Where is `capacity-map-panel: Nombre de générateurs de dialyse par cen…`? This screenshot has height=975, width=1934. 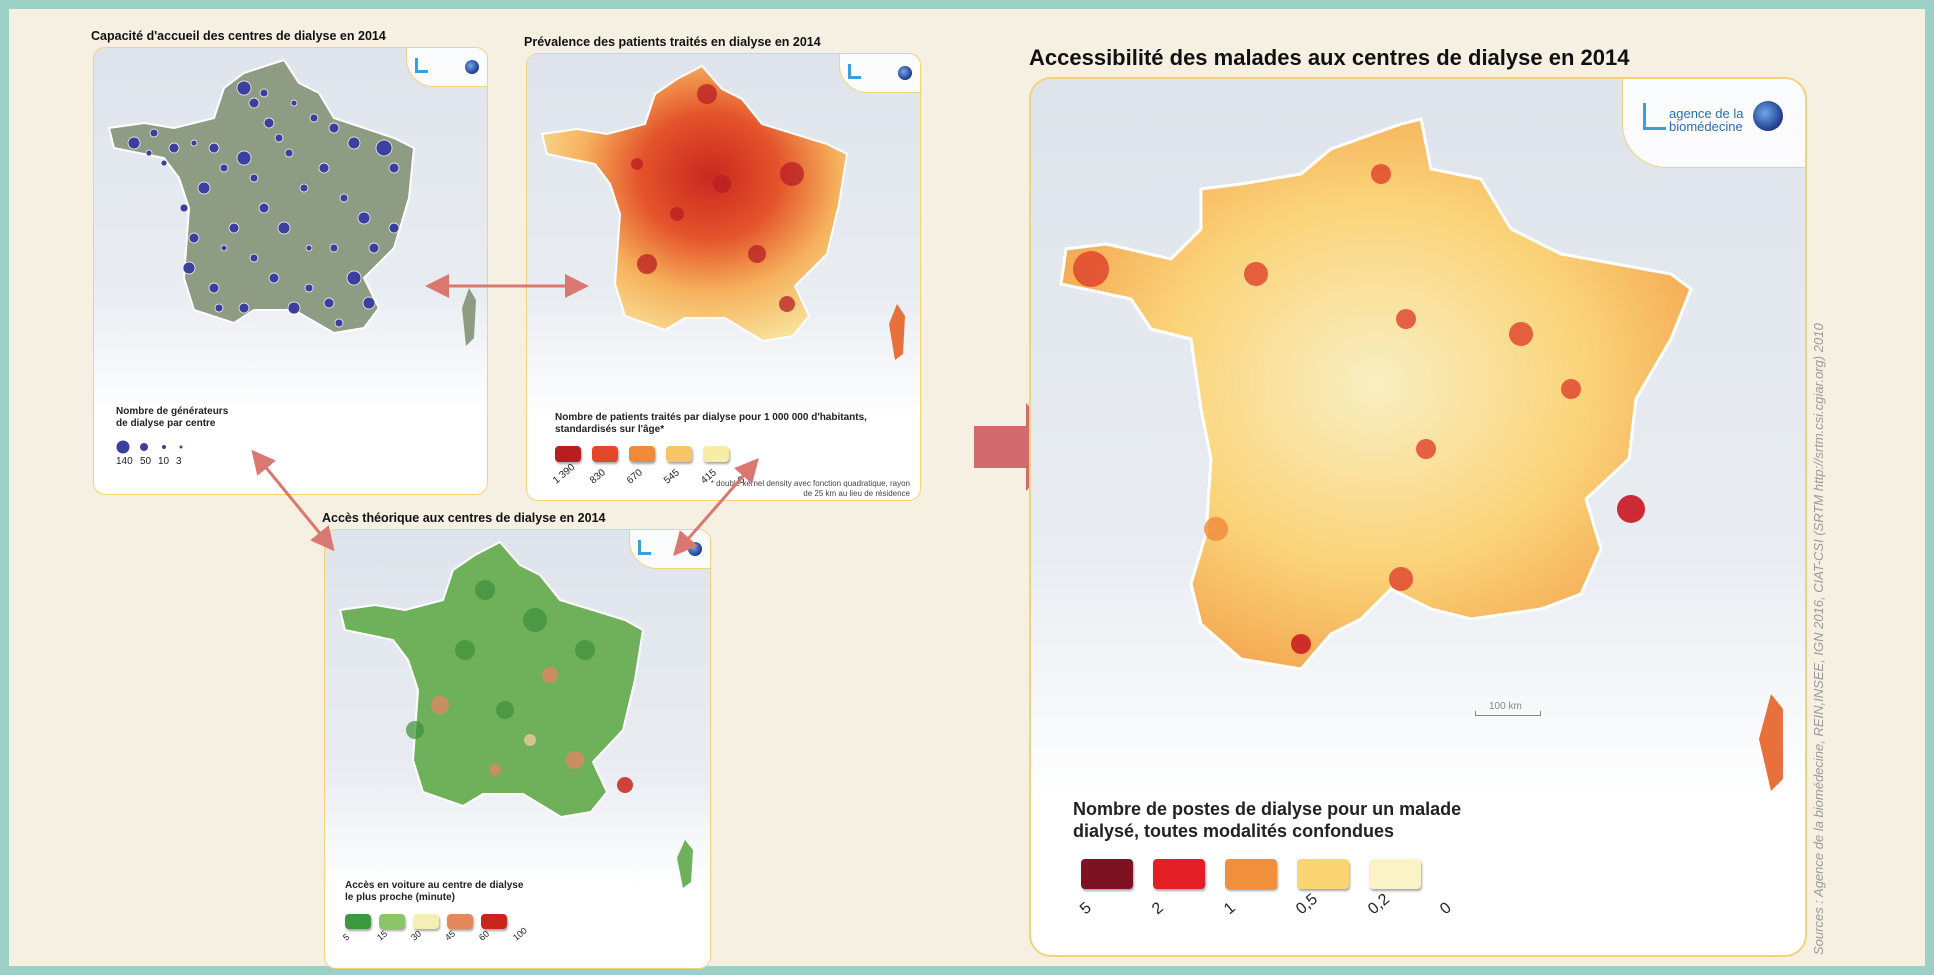
capacity-map-panel: Nombre de générateurs de dialyse par cen… is located at coordinates (290, 271).